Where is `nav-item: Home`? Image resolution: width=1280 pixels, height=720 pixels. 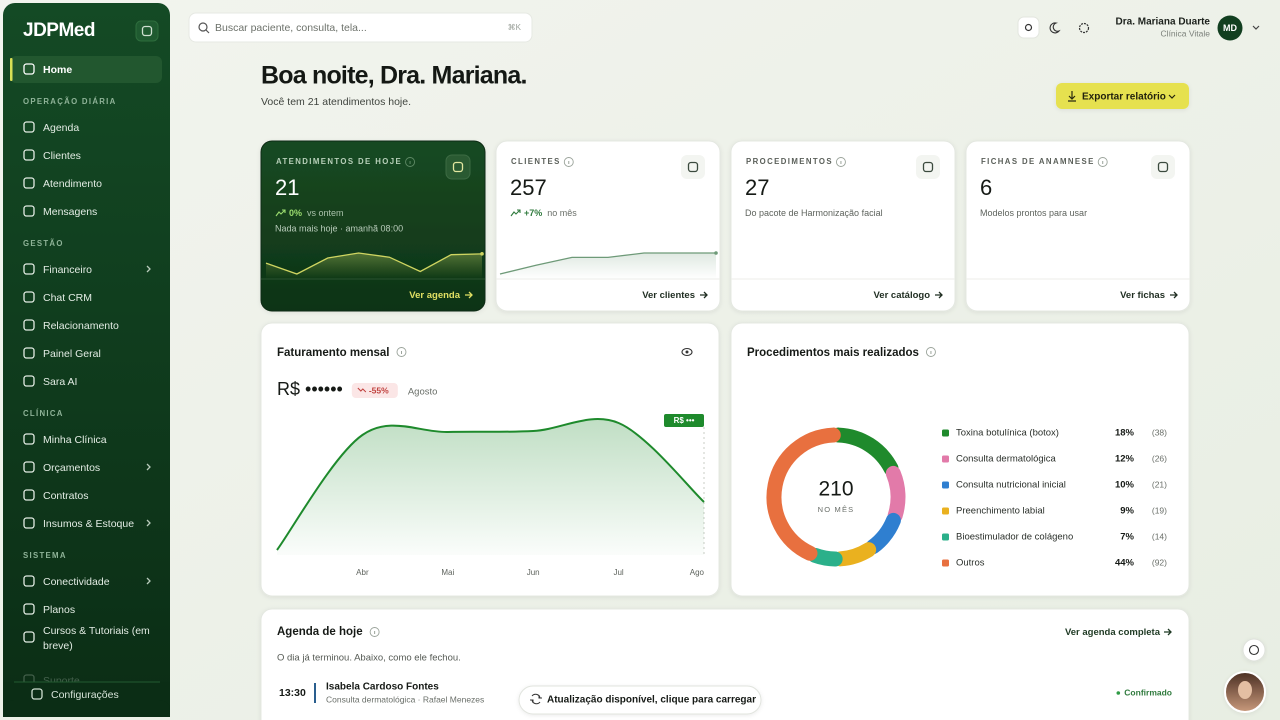
nav-item: Home is located at coordinates (57, 70).